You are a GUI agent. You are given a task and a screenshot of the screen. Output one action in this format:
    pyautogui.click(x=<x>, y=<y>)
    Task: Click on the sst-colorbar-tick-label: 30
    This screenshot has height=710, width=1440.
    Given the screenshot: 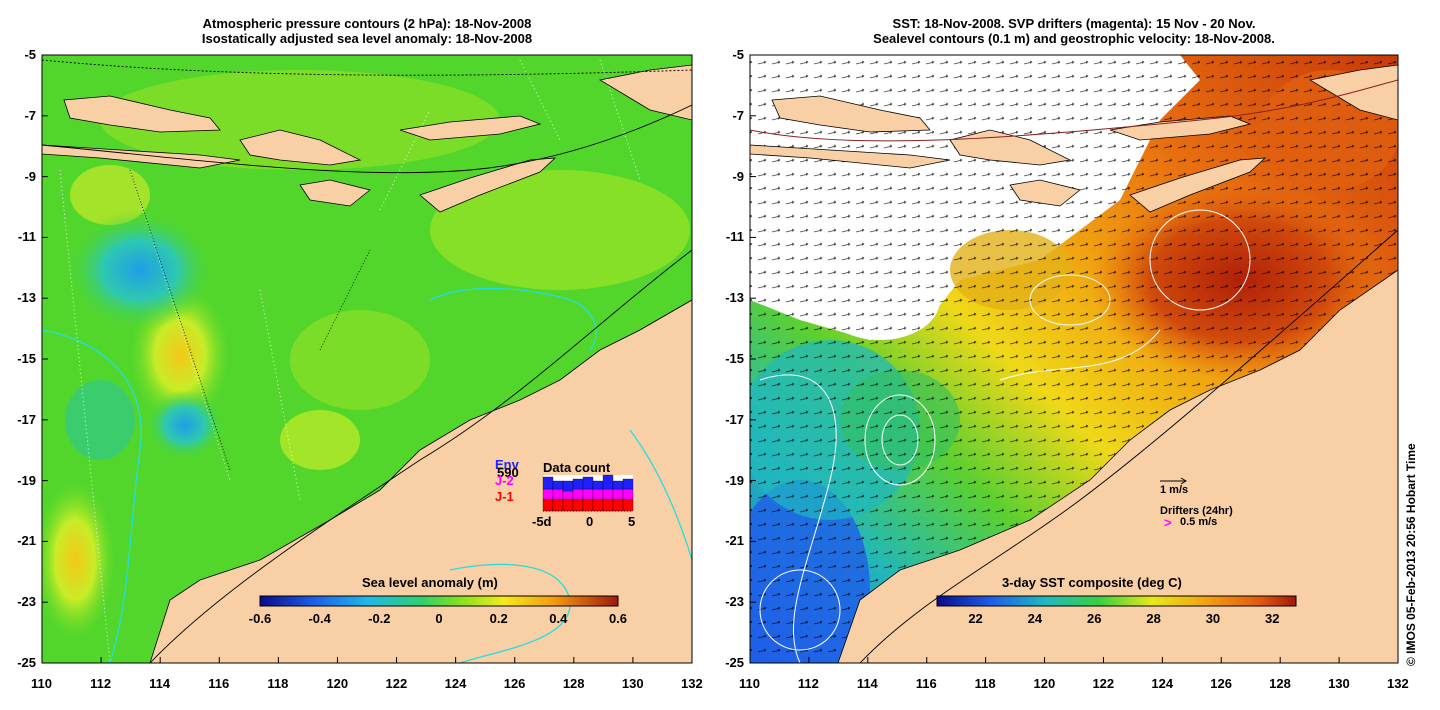 What is the action you would take?
    pyautogui.click(x=1213, y=618)
    